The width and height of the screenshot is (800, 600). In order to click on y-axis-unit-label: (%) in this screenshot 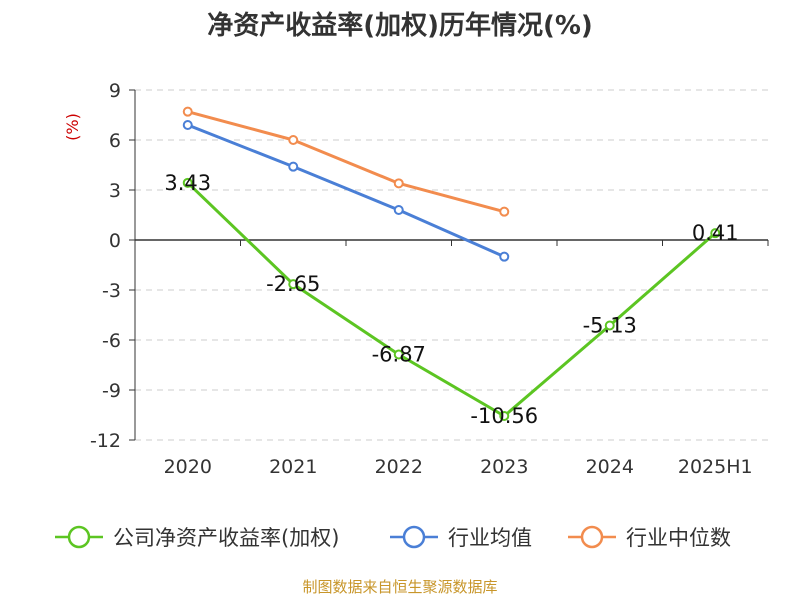, I will do `click(72, 127)`.